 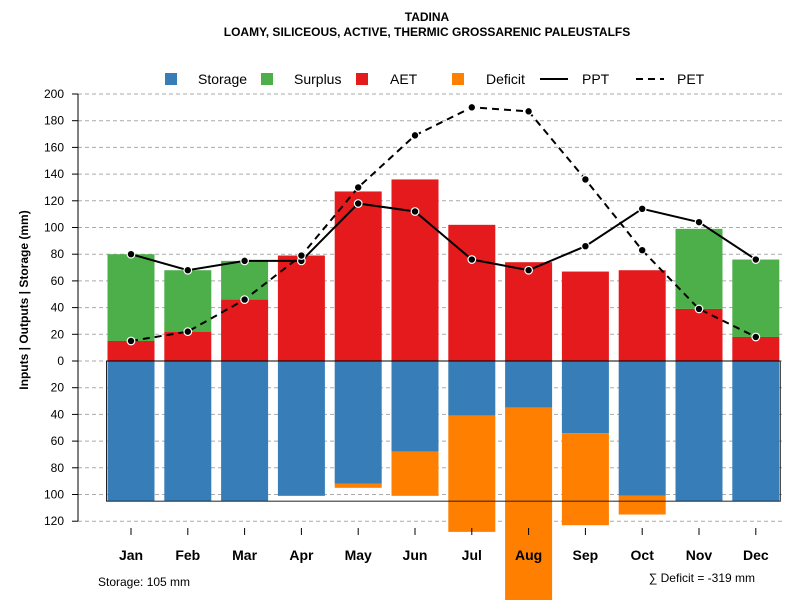 What do you see at coordinates (702, 578) in the screenshot?
I see `deficit-total: ∑ Deficit = -319 mm` at bounding box center [702, 578].